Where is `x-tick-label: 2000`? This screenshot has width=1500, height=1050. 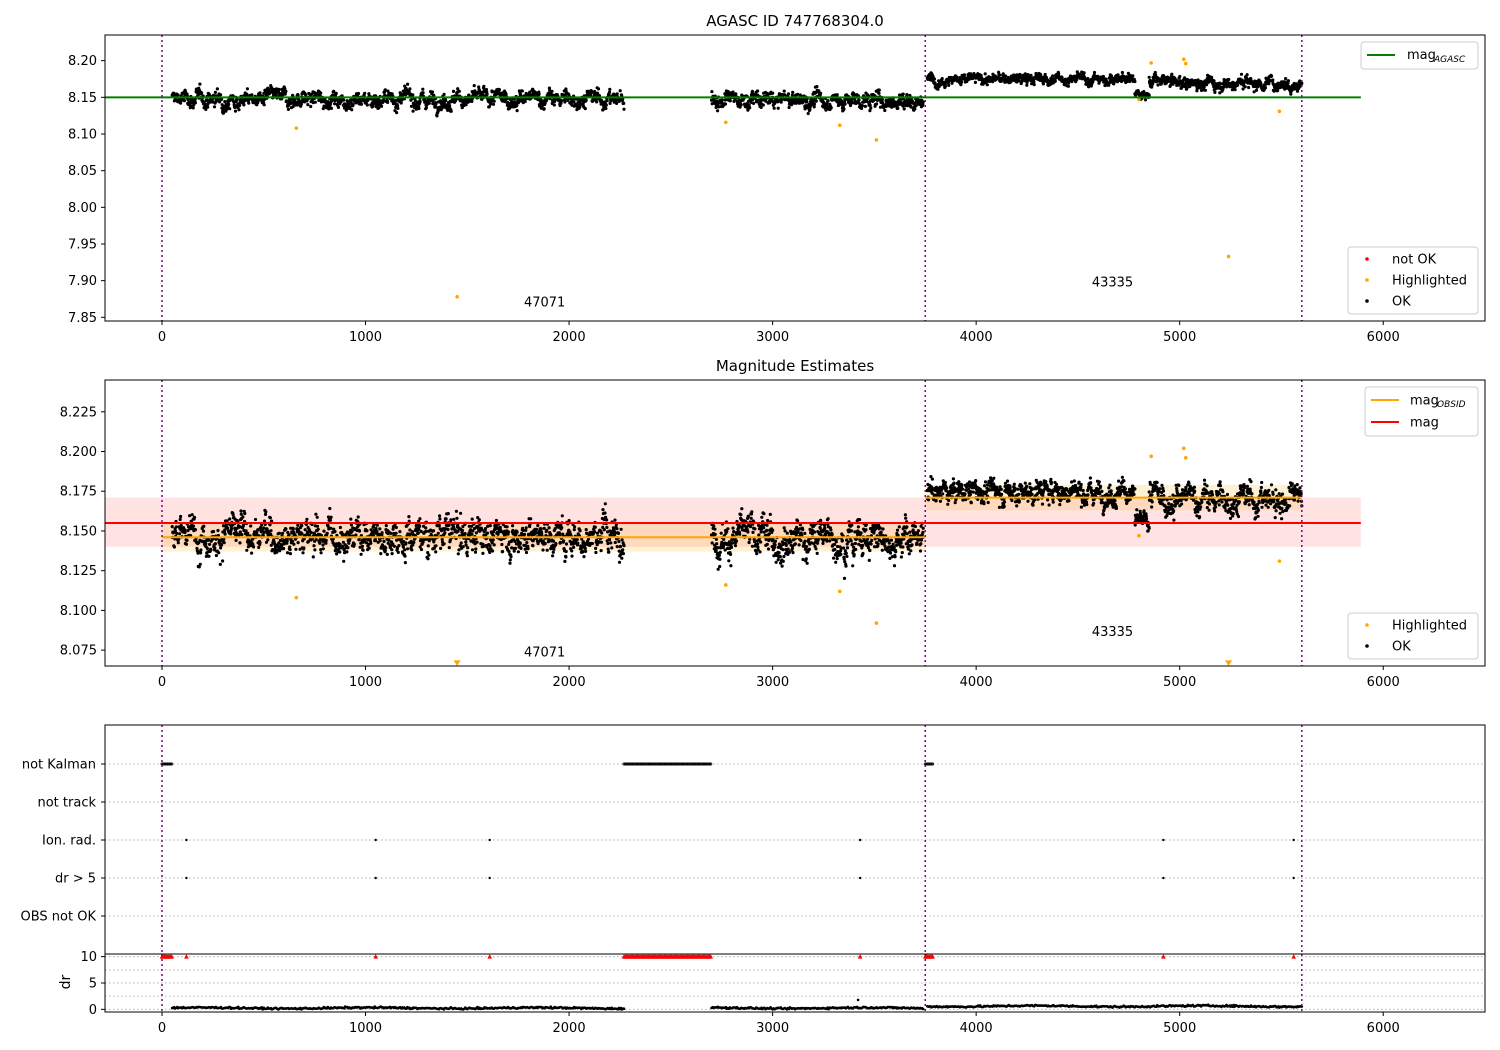
x-tick-label: 2000 is located at coordinates (569, 337).